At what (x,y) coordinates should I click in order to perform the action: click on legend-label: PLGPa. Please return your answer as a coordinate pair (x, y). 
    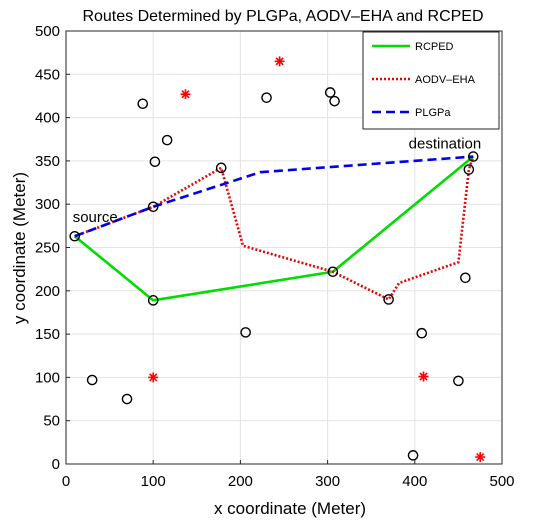
    Looking at the image, I should click on (433, 113).